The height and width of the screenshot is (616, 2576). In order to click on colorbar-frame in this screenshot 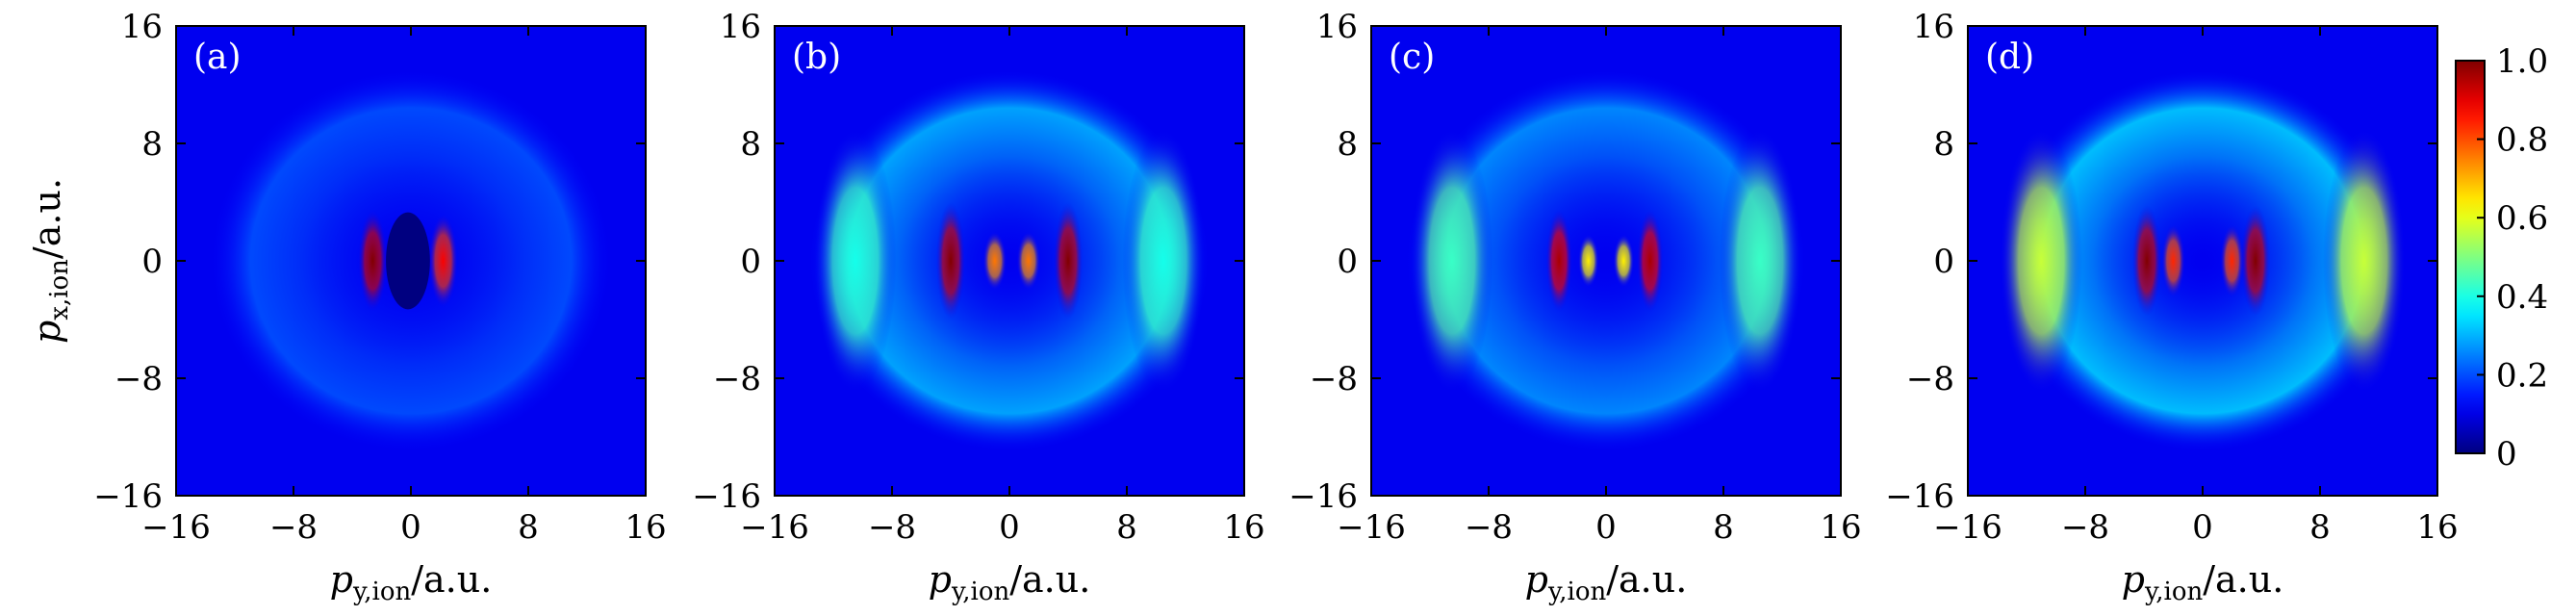, I will do `click(2470, 257)`.